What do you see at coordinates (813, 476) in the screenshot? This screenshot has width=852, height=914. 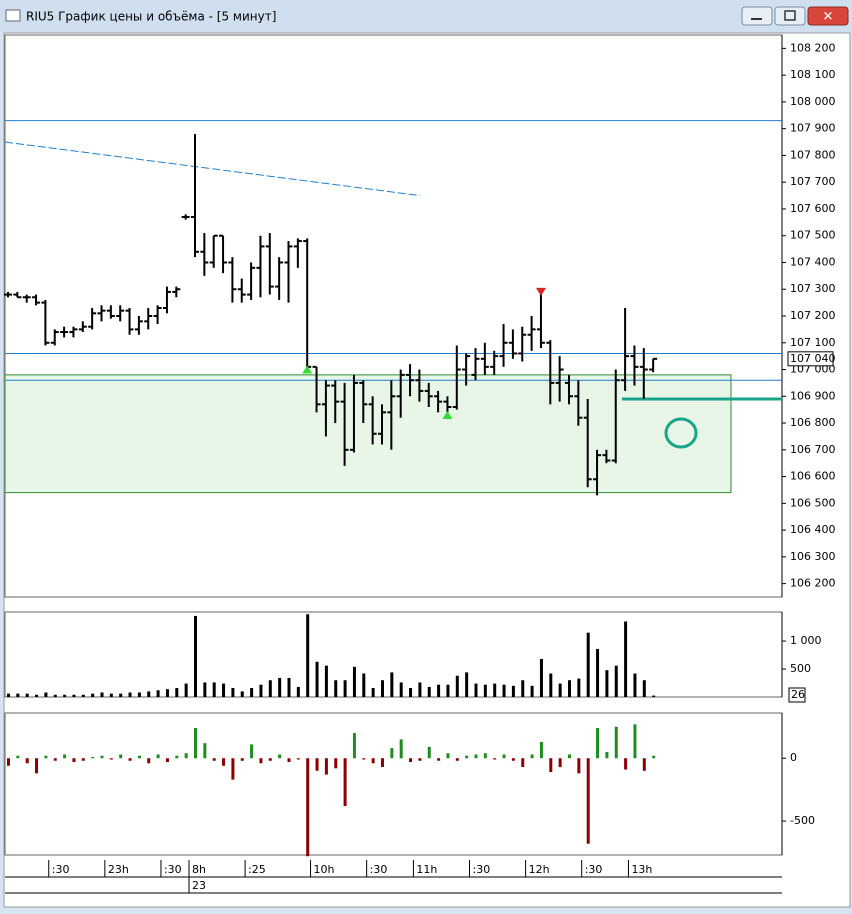 I see `y-tick-label: 106 600` at bounding box center [813, 476].